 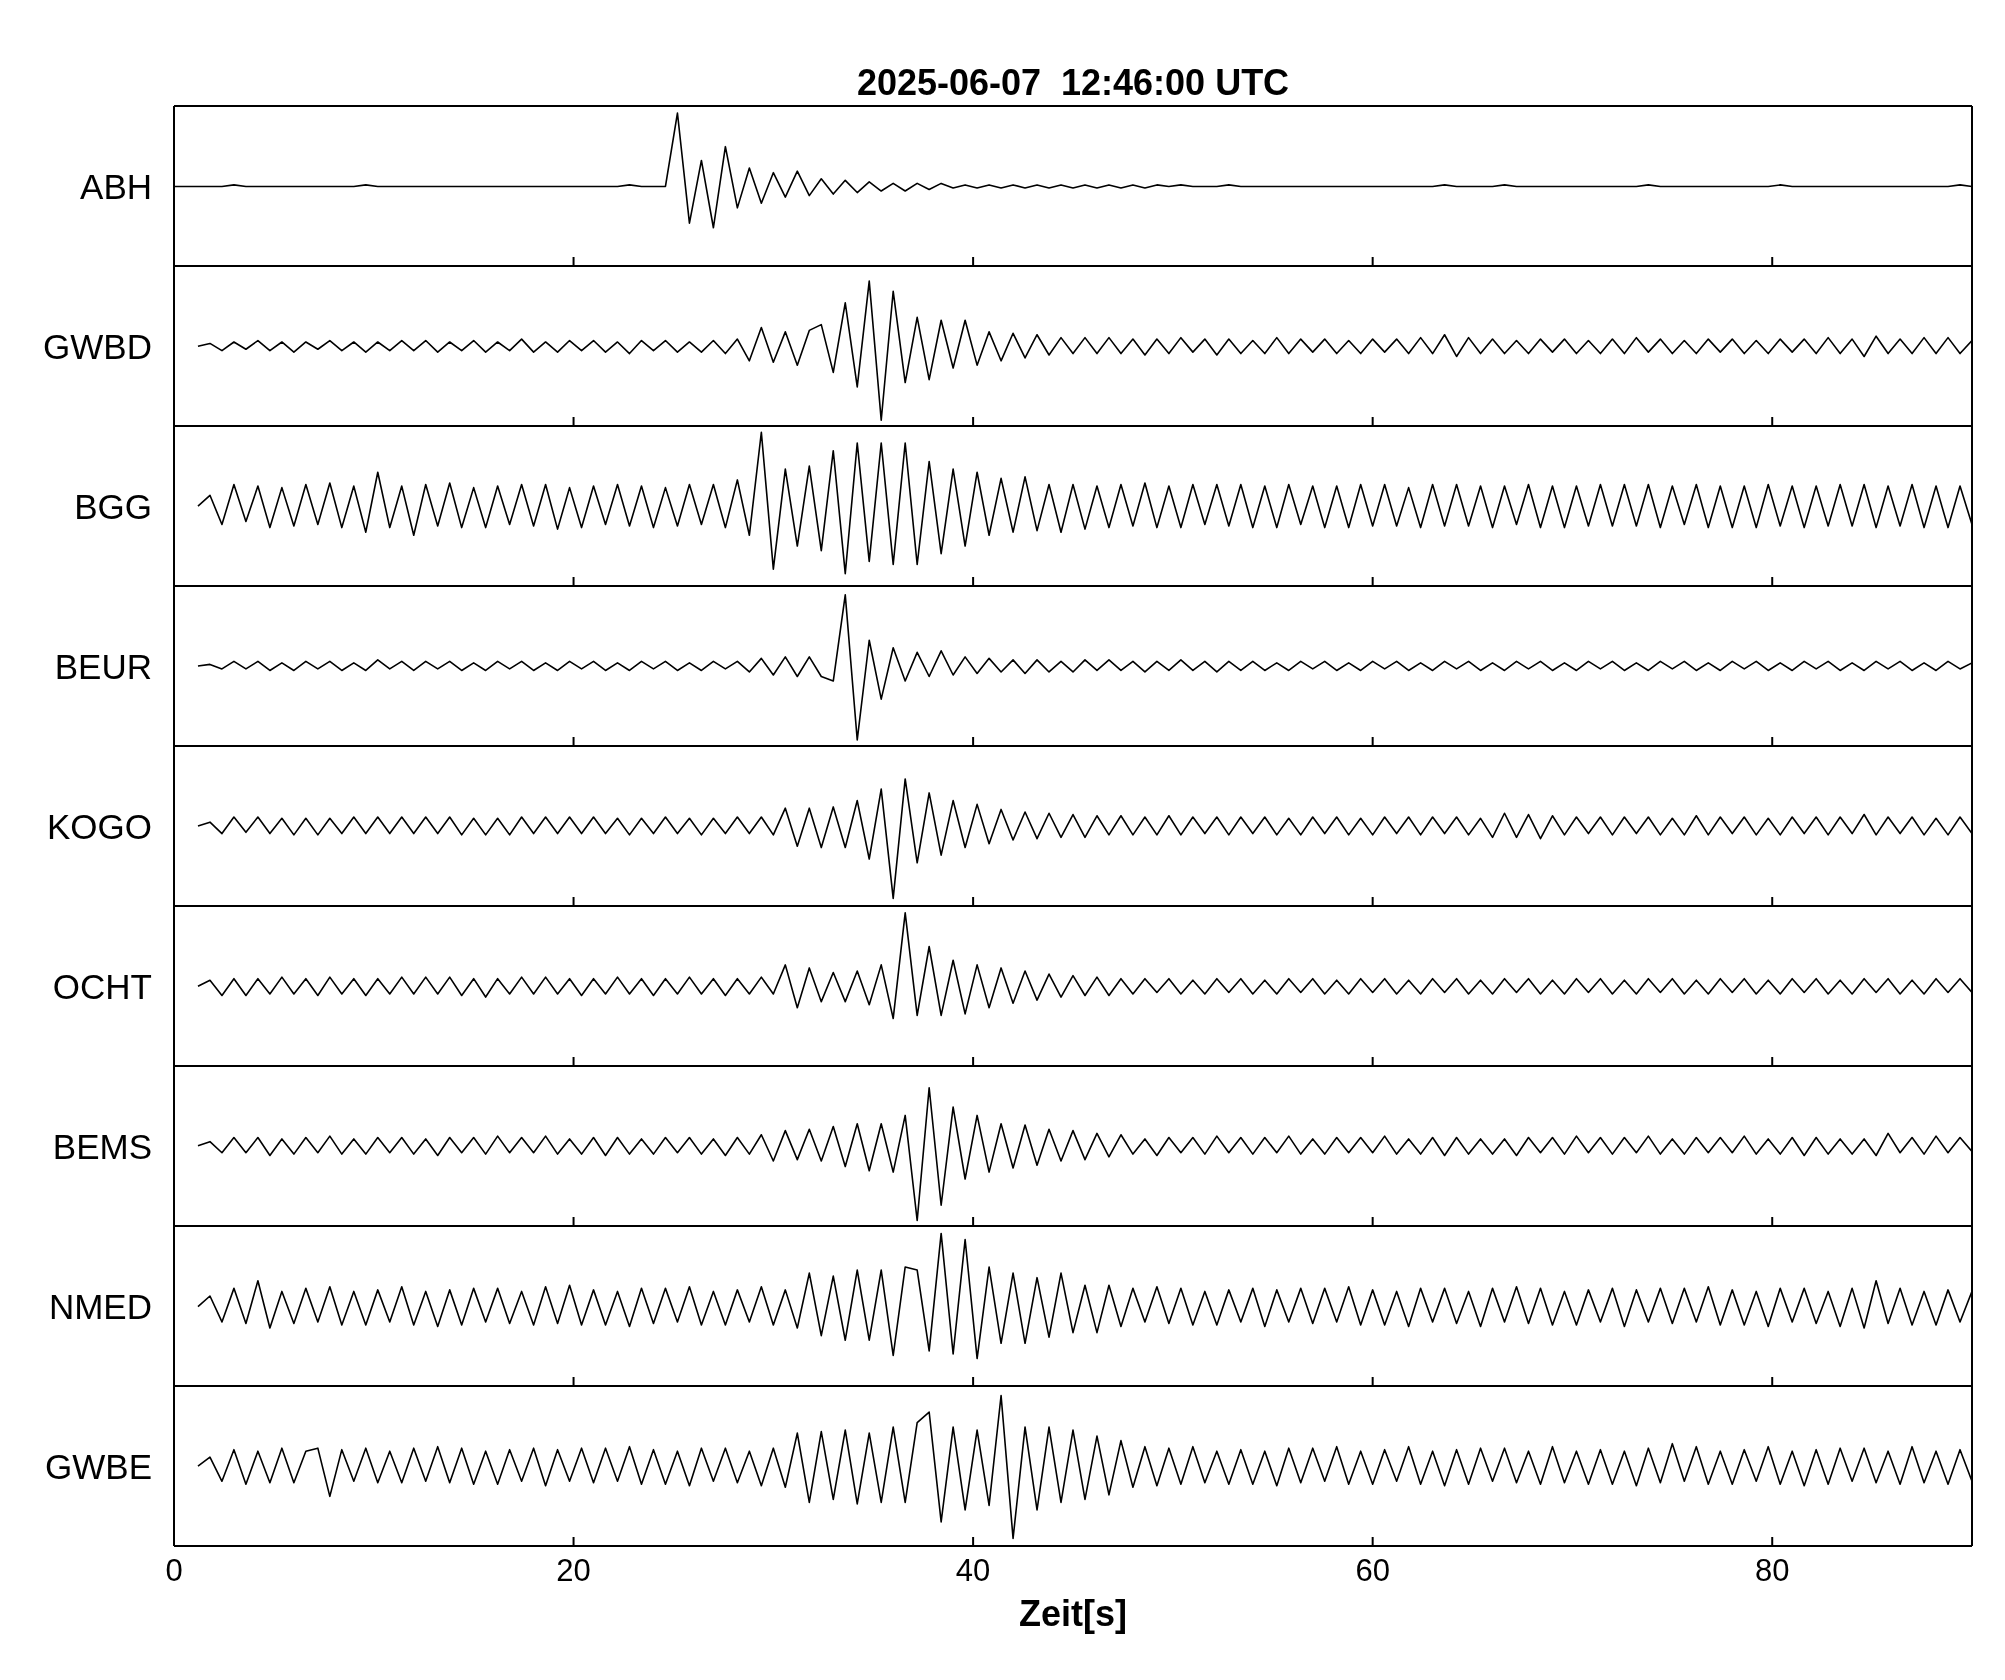 I want to click on x-tick-label: 20, so click(x=573, y=1571).